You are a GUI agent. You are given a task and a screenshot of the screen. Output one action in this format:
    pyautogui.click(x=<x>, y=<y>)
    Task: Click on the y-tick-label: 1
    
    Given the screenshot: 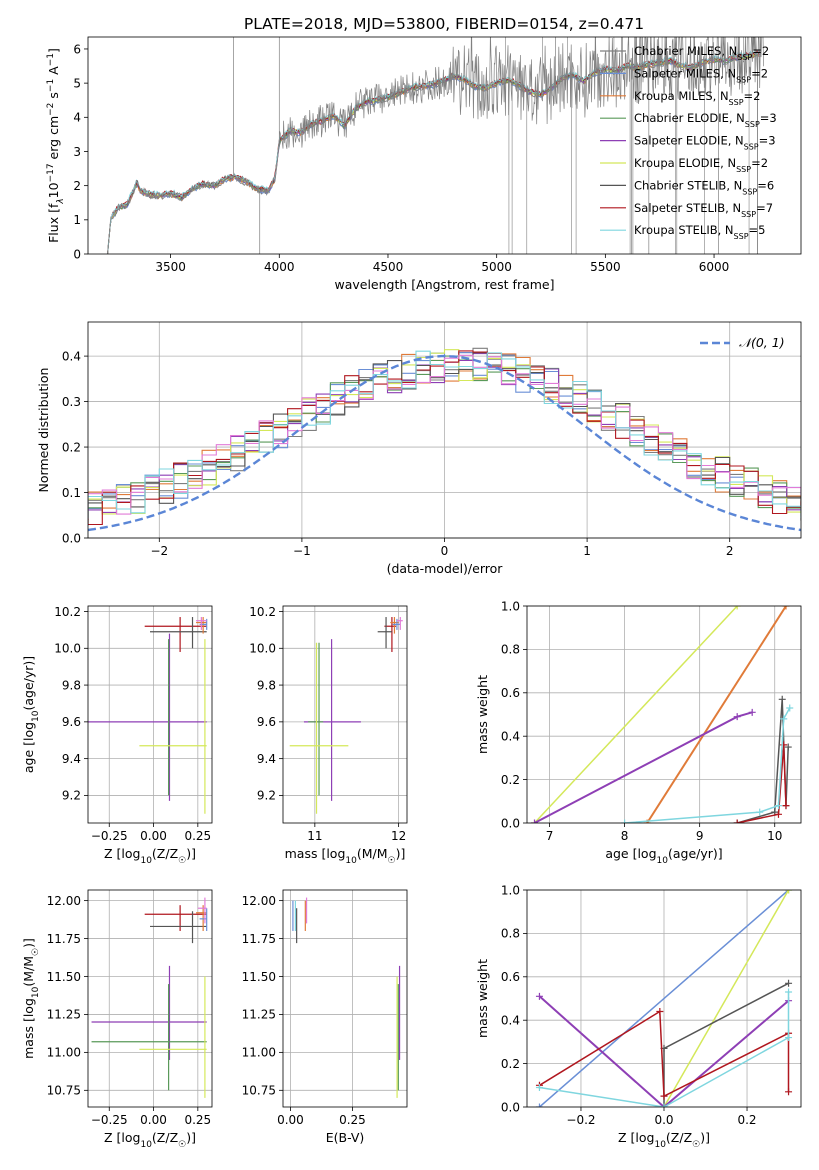 What is the action you would take?
    pyautogui.click(x=77, y=220)
    